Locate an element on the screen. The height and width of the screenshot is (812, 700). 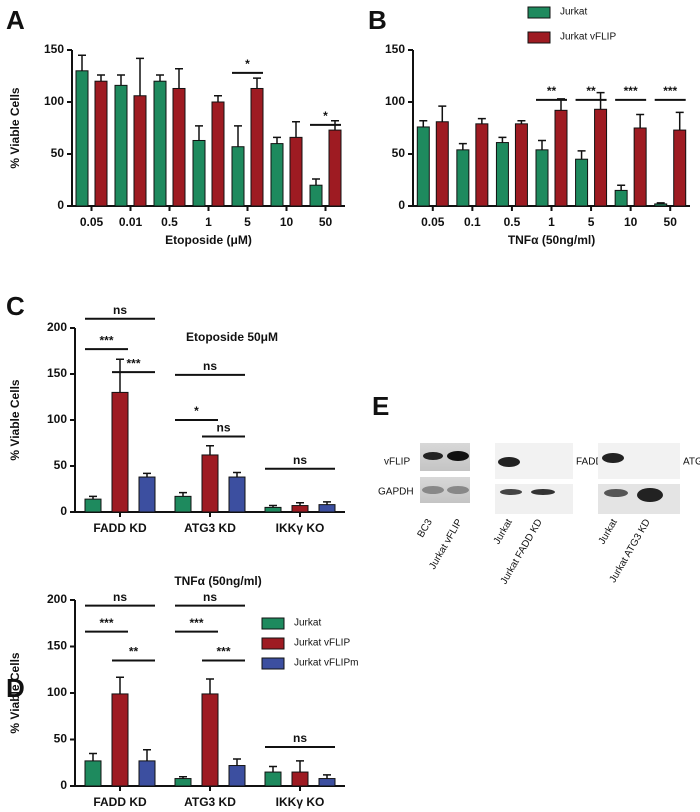
x-tick-label: 0.05 is located at coordinates (92, 222).